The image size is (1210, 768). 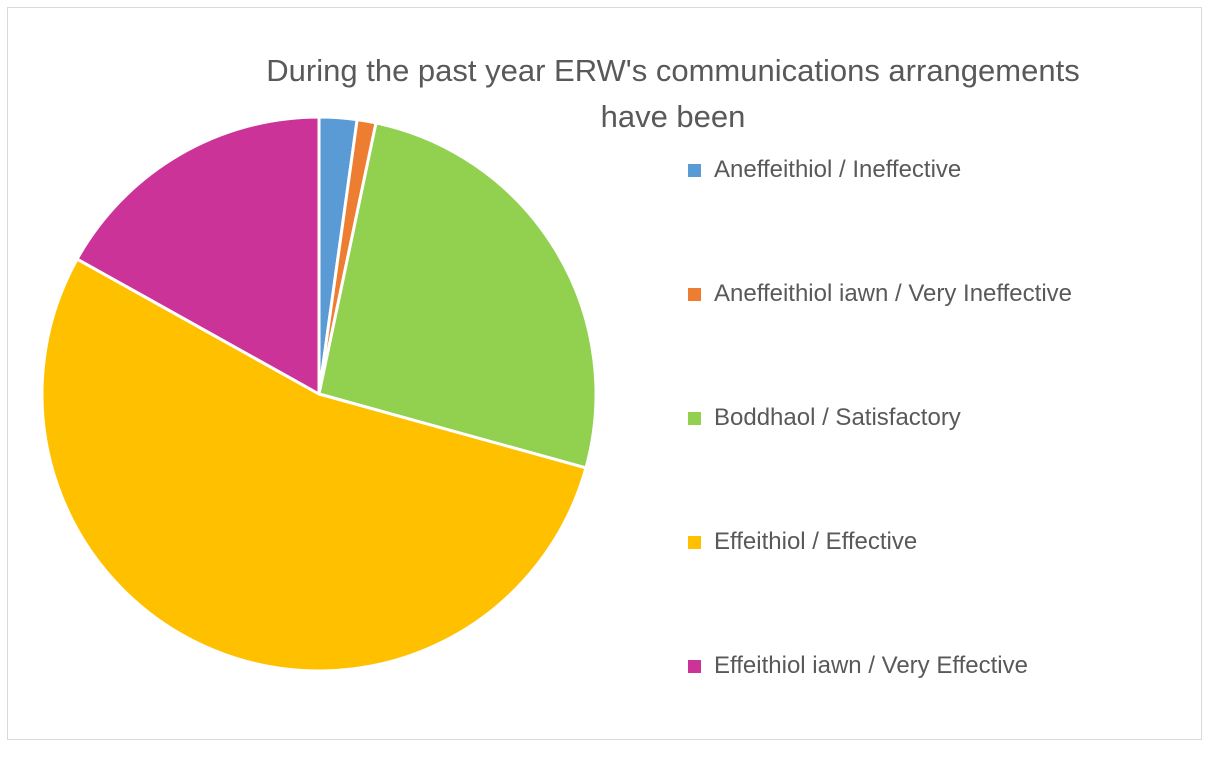 I want to click on legend-swatch-ineffective, so click(x=694, y=170).